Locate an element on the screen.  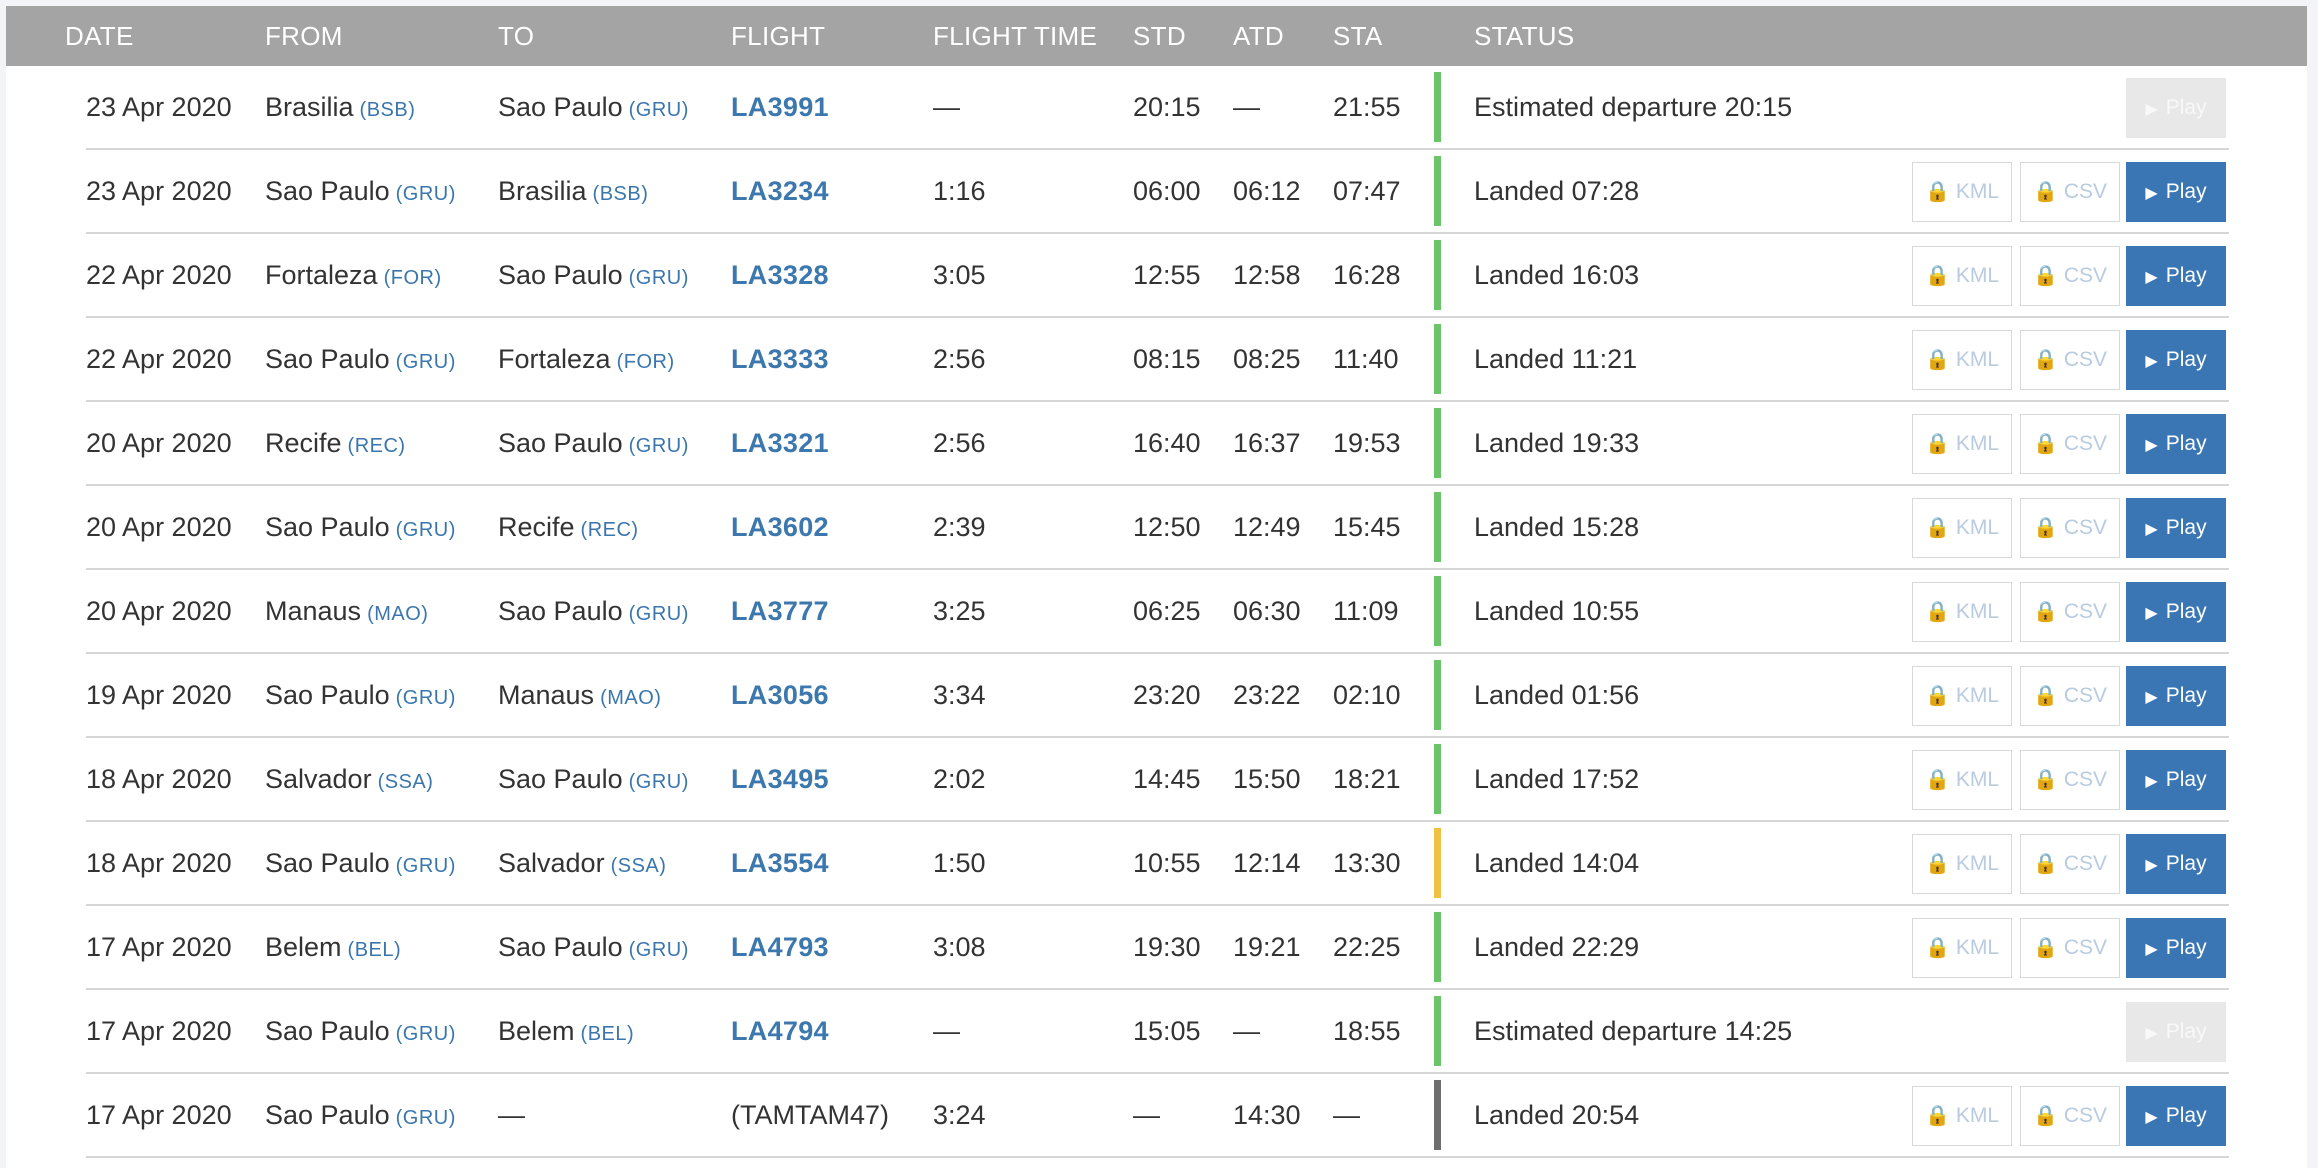
flight-number-link: LA4794 is located at coordinates (780, 1031).